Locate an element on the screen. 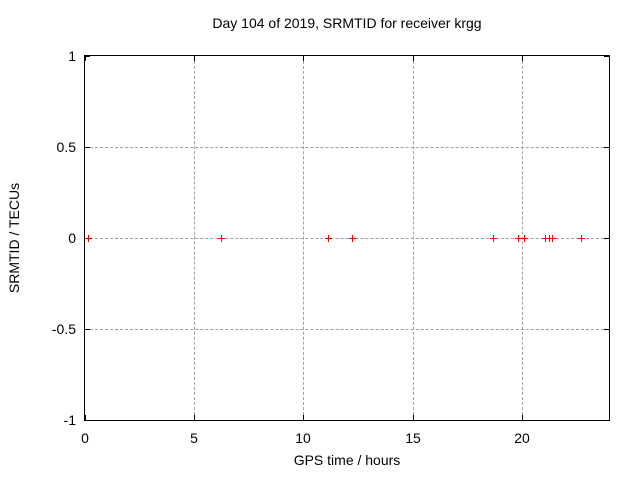  y-tick-label: 0 is located at coordinates (72, 238).